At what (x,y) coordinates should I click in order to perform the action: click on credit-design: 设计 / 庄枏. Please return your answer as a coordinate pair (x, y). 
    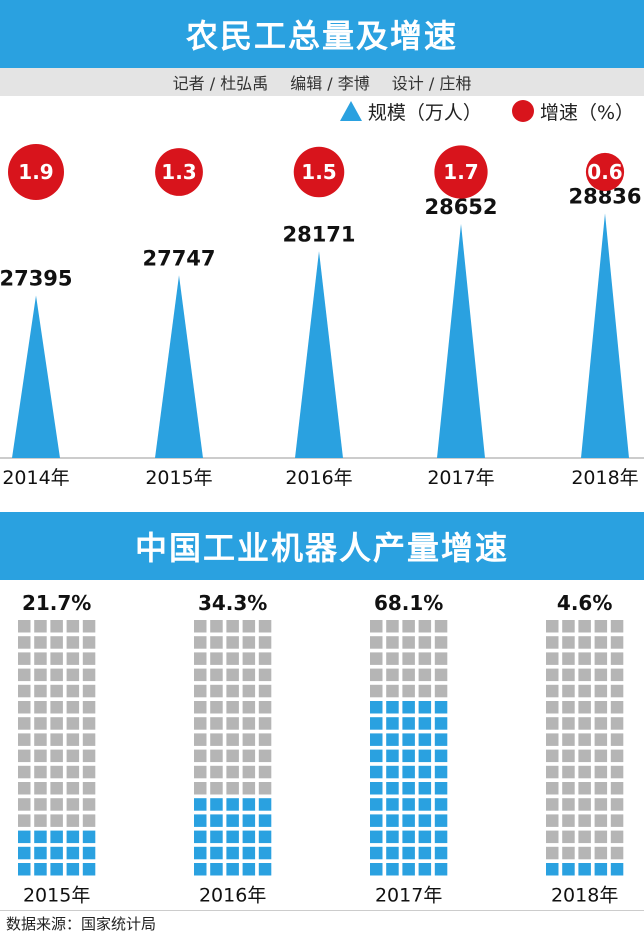
    Looking at the image, I should click on (431, 83).